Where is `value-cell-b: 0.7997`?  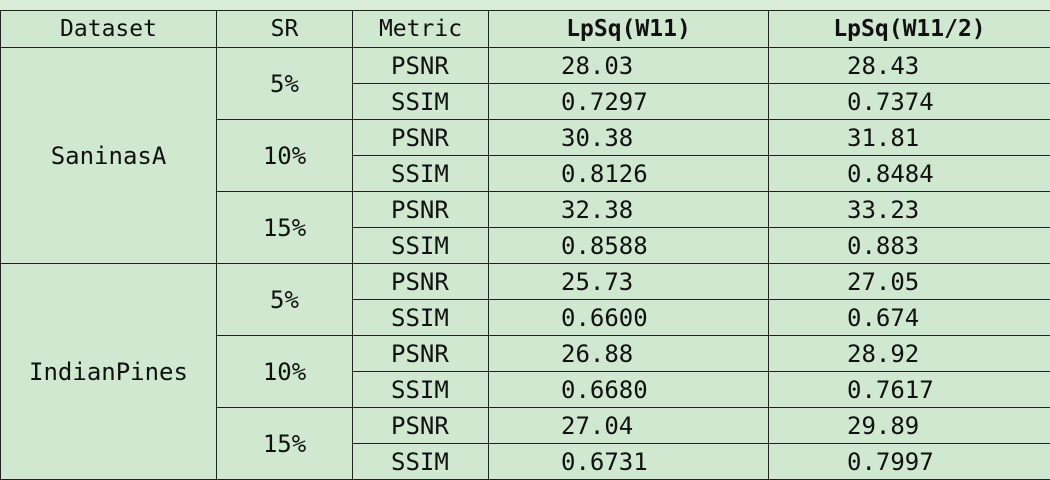 value-cell-b: 0.7997 is located at coordinates (909, 462).